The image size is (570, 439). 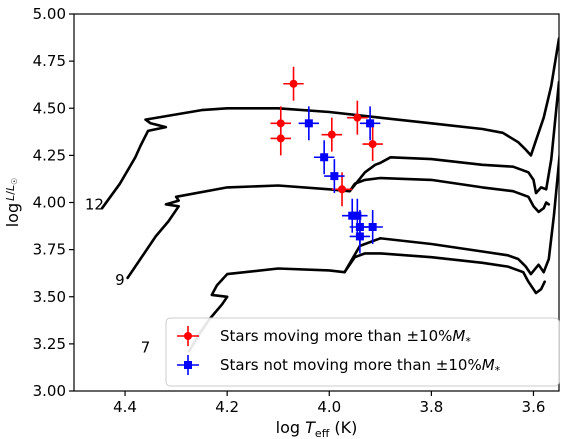 What do you see at coordinates (317, 428) in the screenshot?
I see `x-axis-label: log Teff (K)` at bounding box center [317, 428].